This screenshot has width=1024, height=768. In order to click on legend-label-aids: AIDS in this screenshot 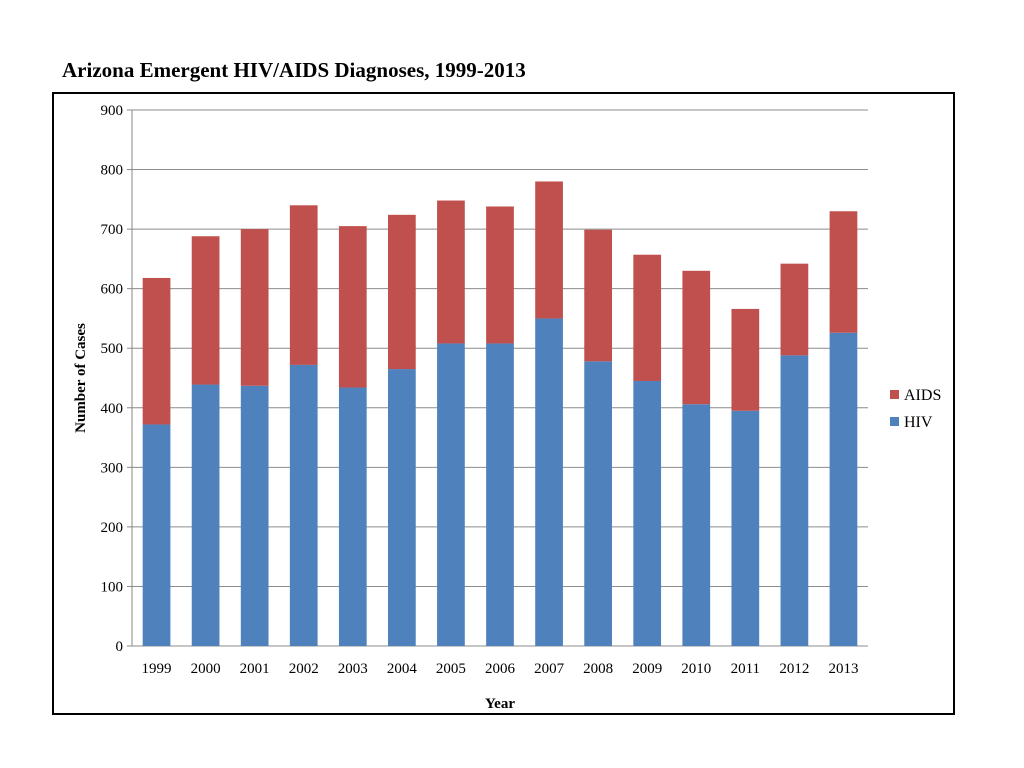, I will do `click(922, 395)`.